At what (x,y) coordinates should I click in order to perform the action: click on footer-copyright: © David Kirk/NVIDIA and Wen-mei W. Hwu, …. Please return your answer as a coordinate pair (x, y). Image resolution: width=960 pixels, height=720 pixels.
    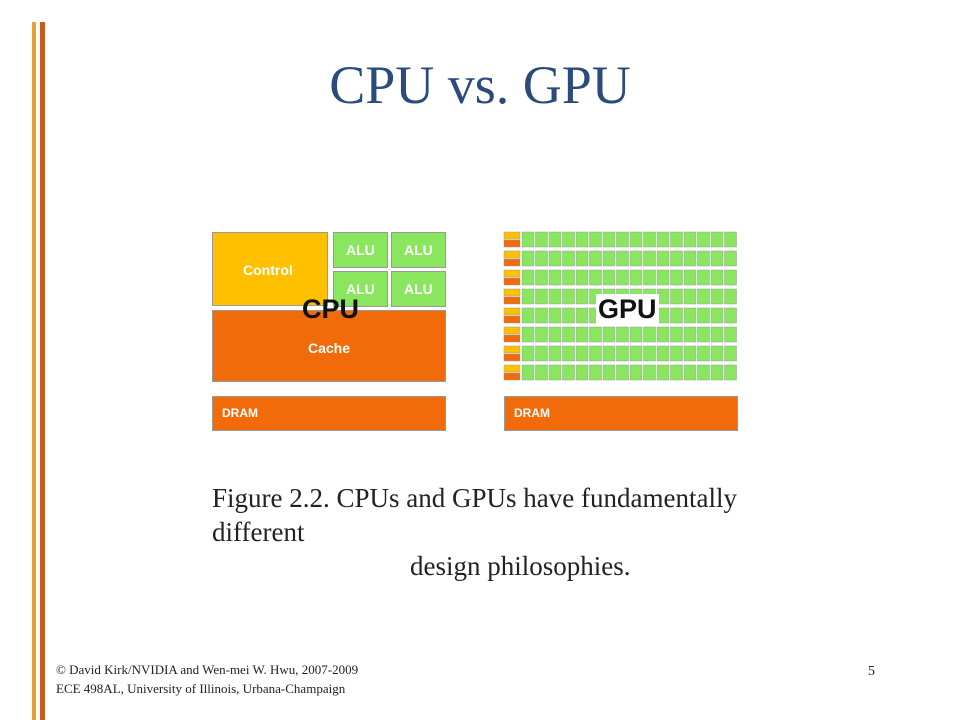
    Looking at the image, I should click on (207, 669).